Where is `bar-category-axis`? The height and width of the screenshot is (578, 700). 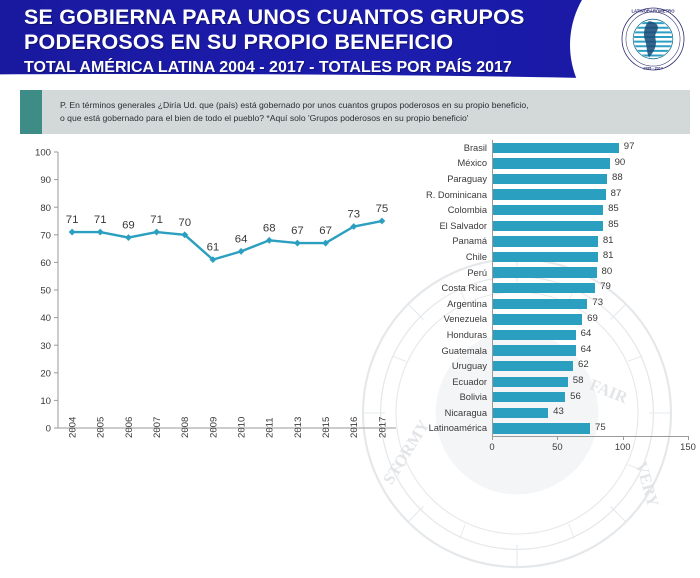
bar-category-axis is located at coordinates (492, 288).